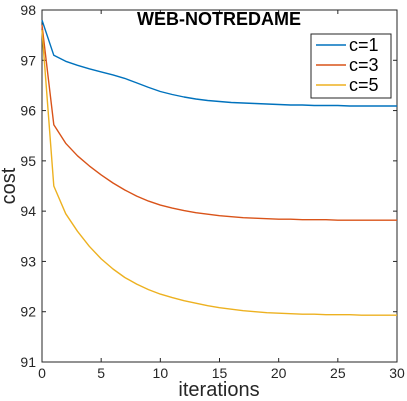 The height and width of the screenshot is (401, 407). I want to click on y-tick-label: 91, so click(28, 362).